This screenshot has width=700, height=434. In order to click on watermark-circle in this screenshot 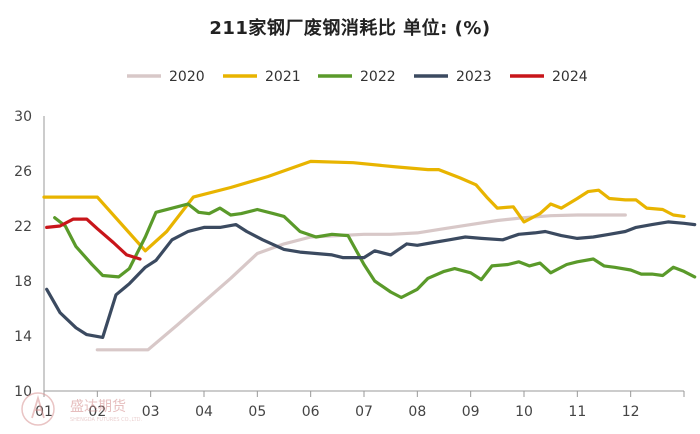, I will do `click(38, 409)`.